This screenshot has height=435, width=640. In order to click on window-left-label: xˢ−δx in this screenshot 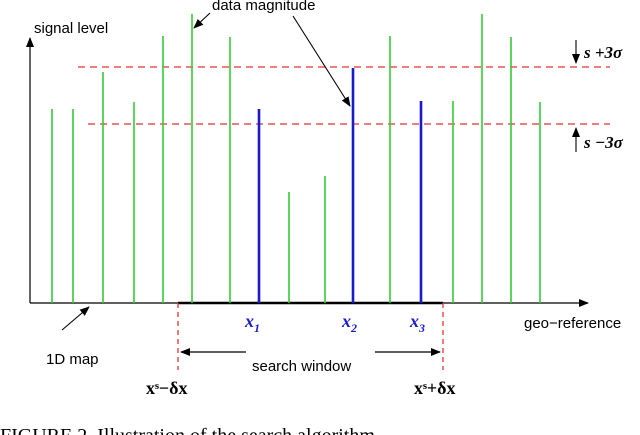, I will do `click(167, 388)`.